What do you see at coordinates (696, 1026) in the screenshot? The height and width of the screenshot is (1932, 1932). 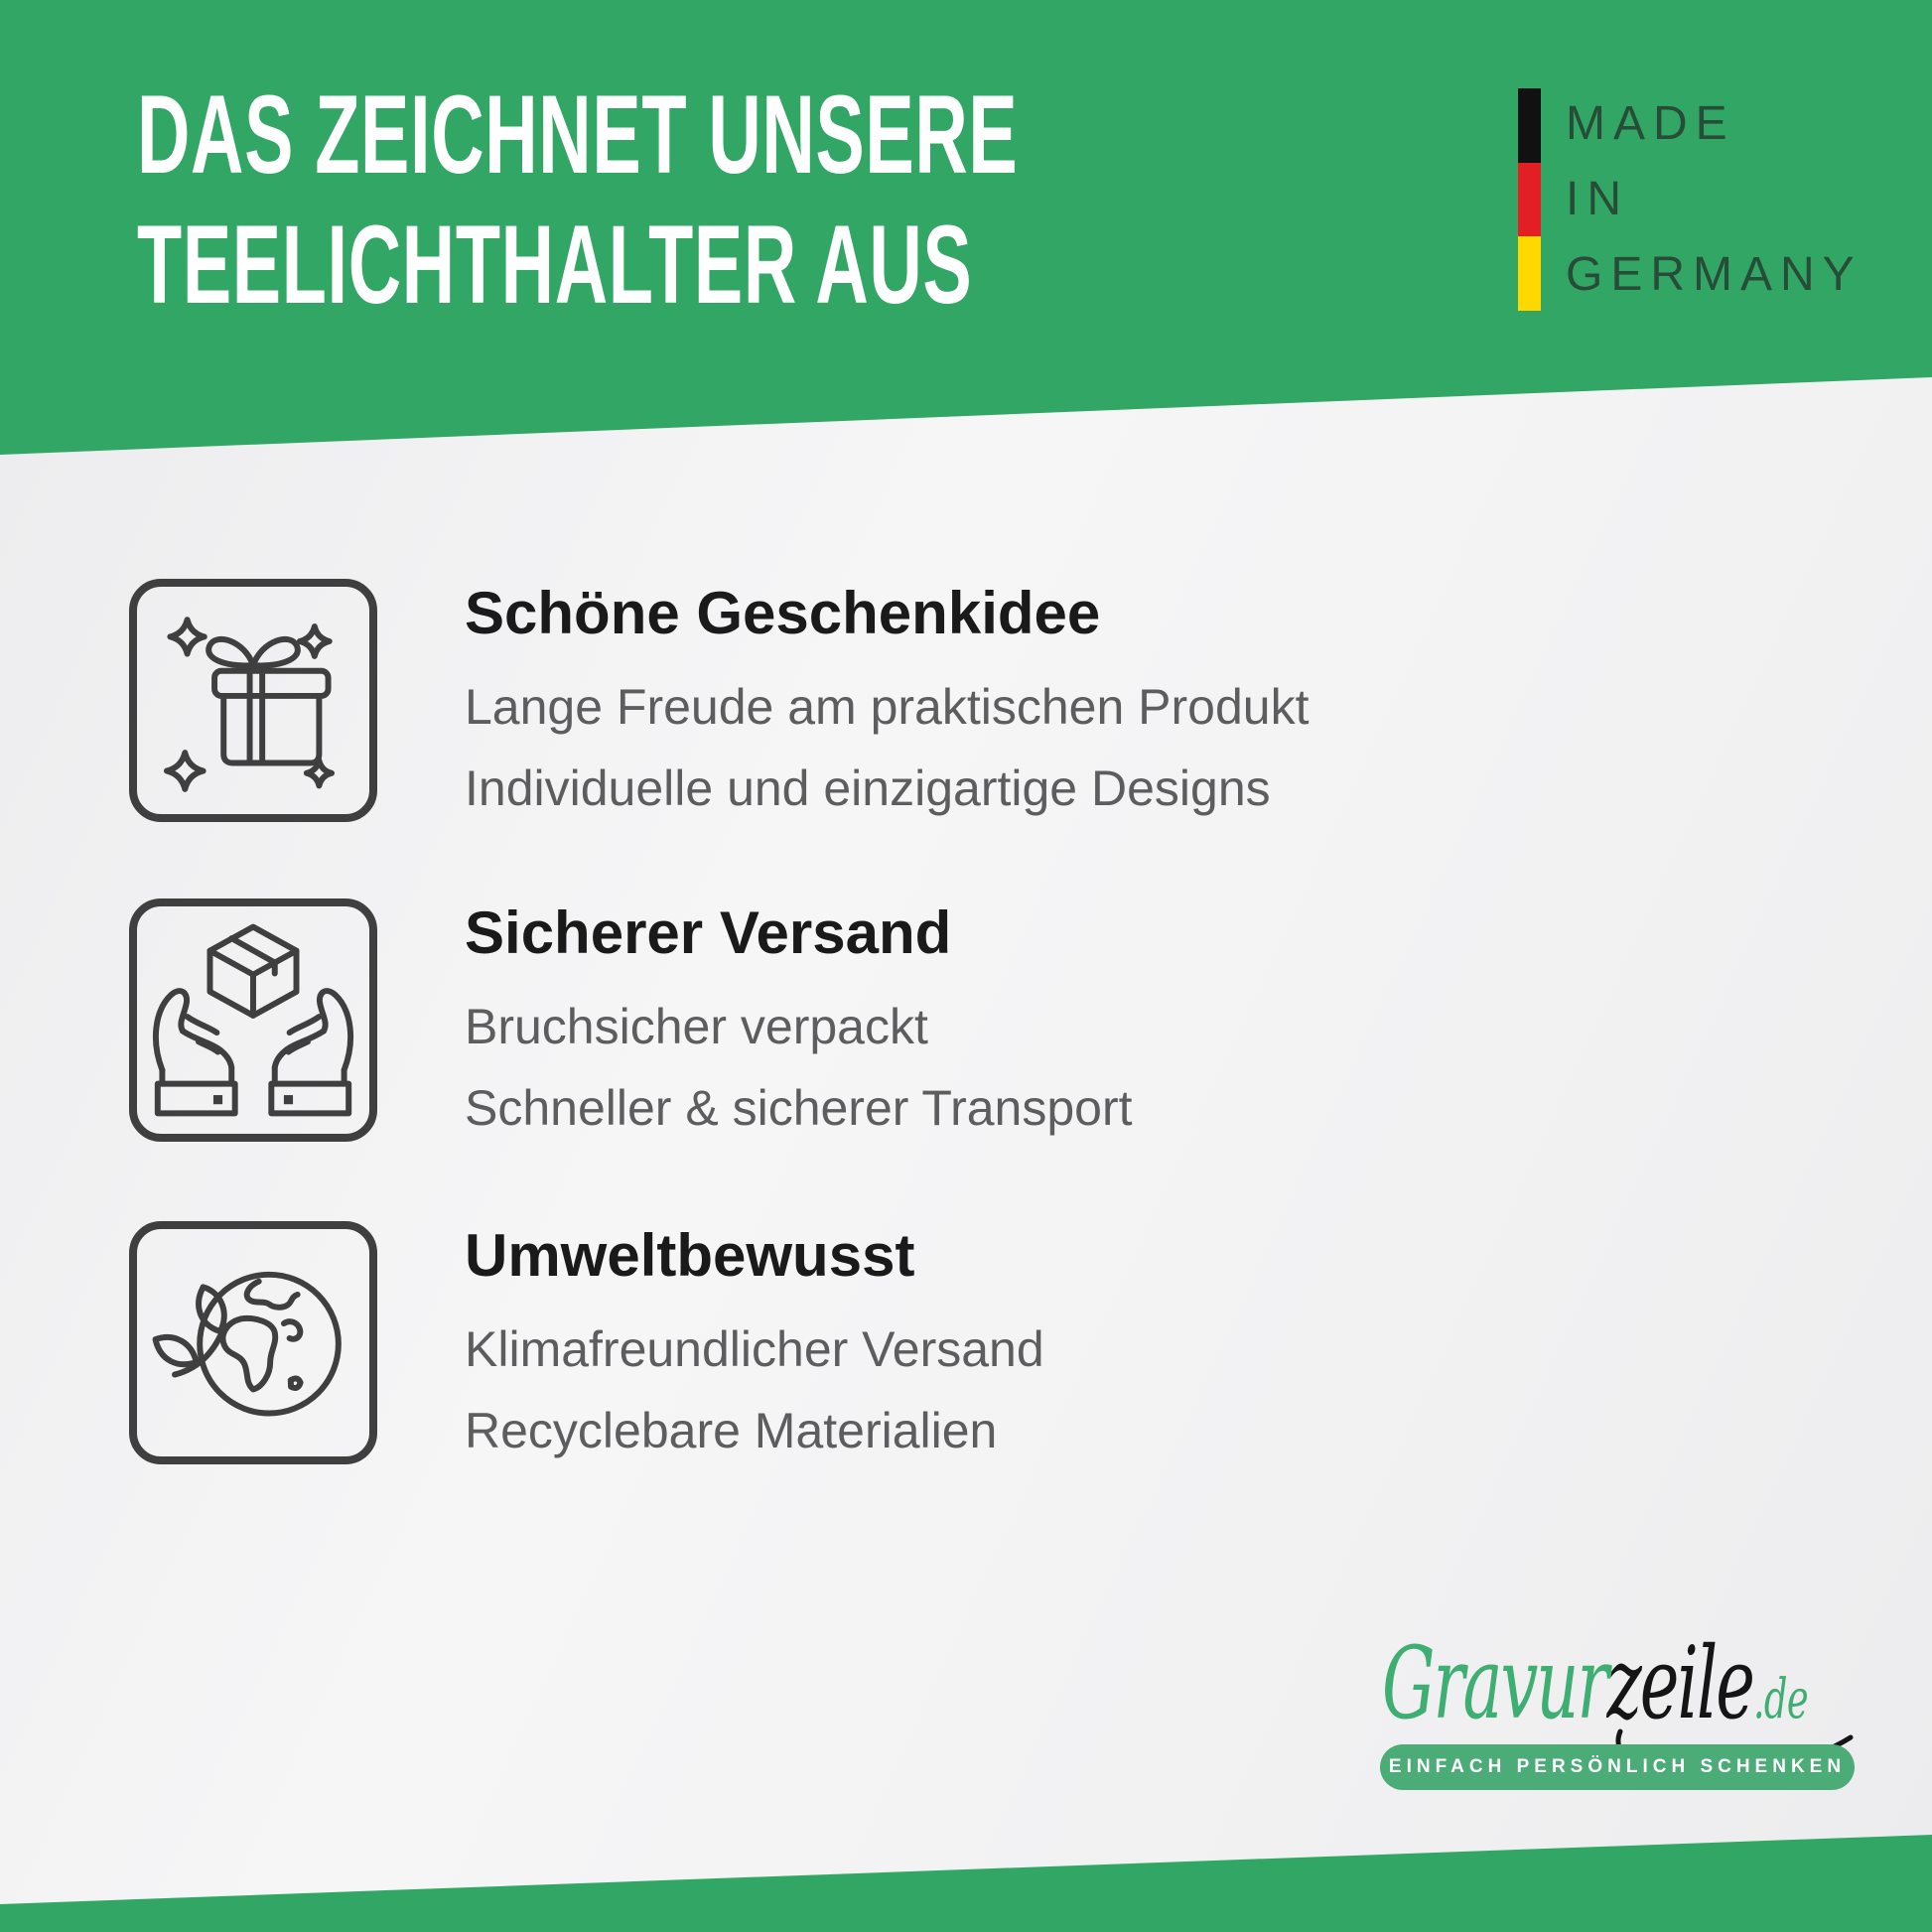 I see `feature-line: Bruchsicher verpackt` at bounding box center [696, 1026].